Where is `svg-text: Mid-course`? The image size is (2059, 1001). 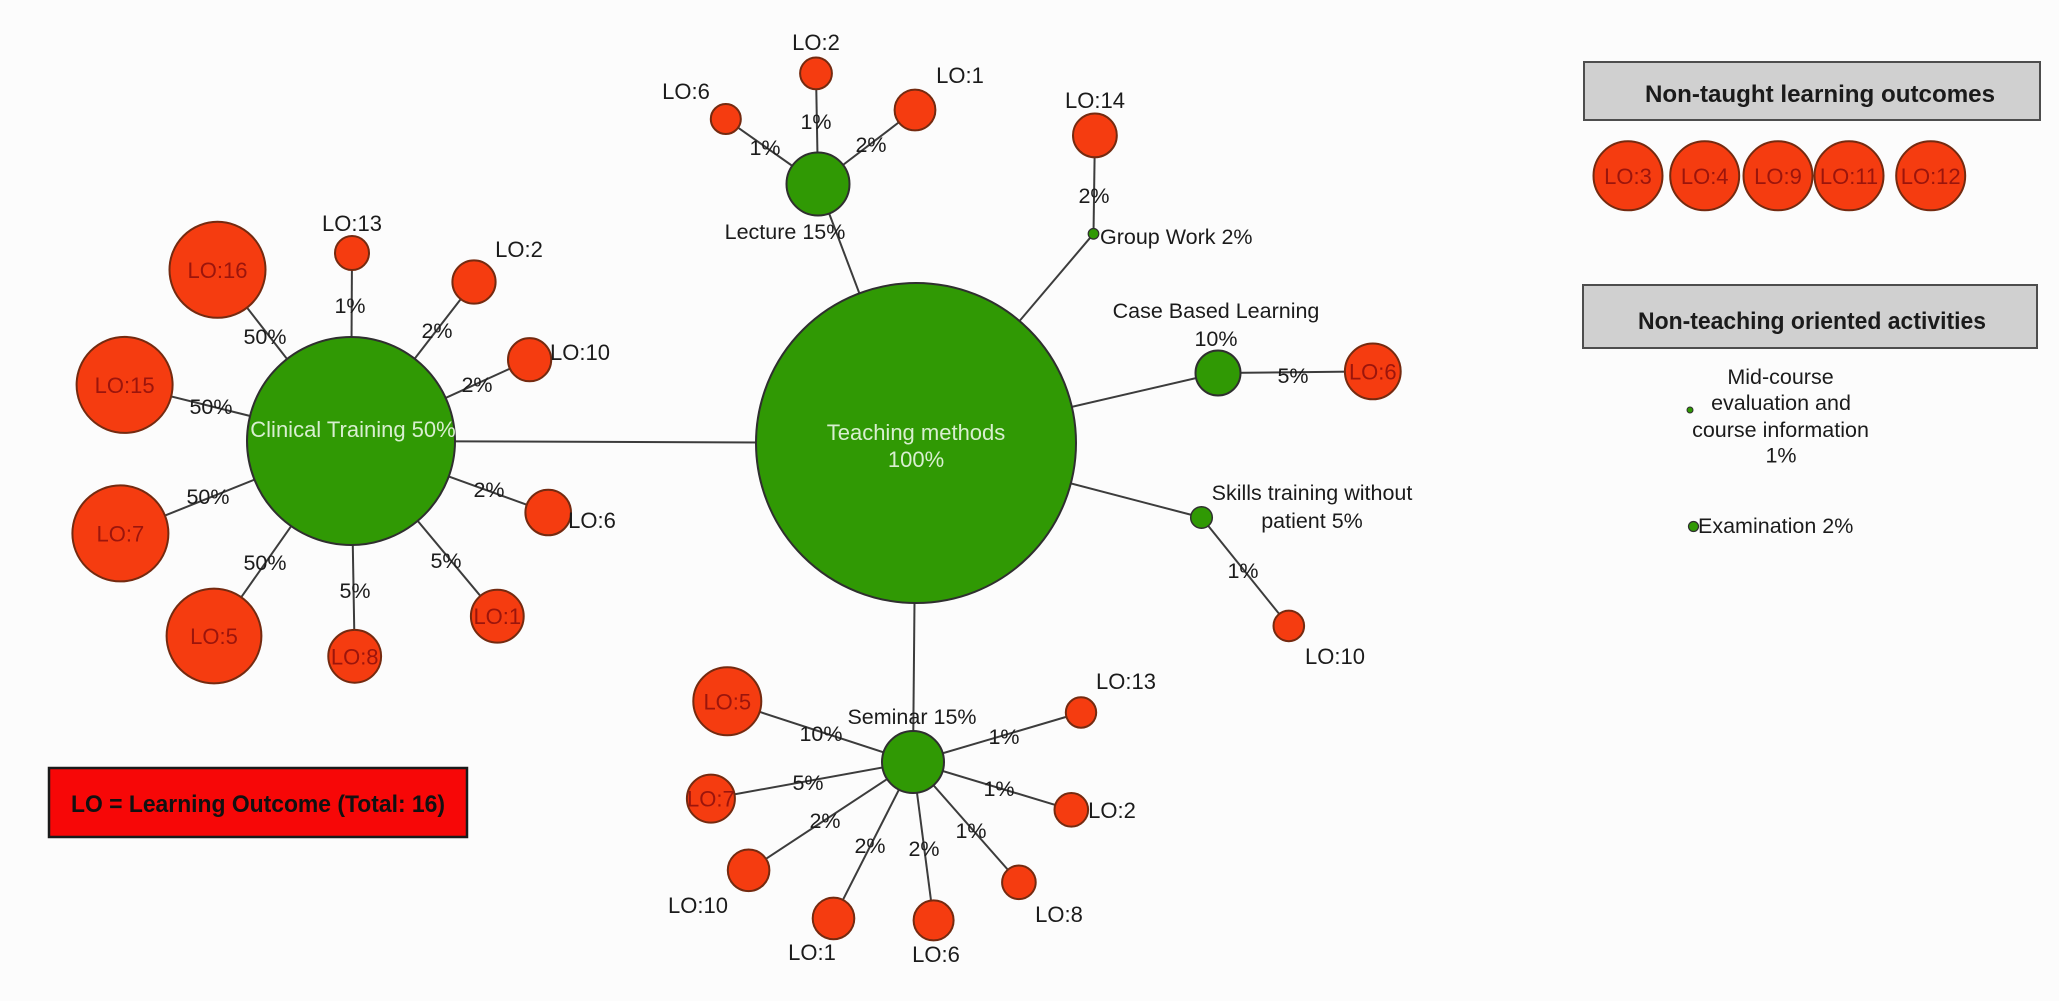
svg-text: Mid-course is located at coordinates (1780, 377).